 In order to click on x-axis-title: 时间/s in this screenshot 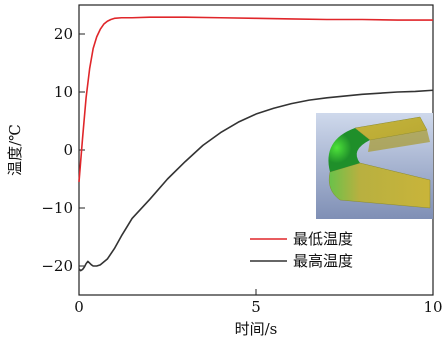, I will do `click(256, 329)`.